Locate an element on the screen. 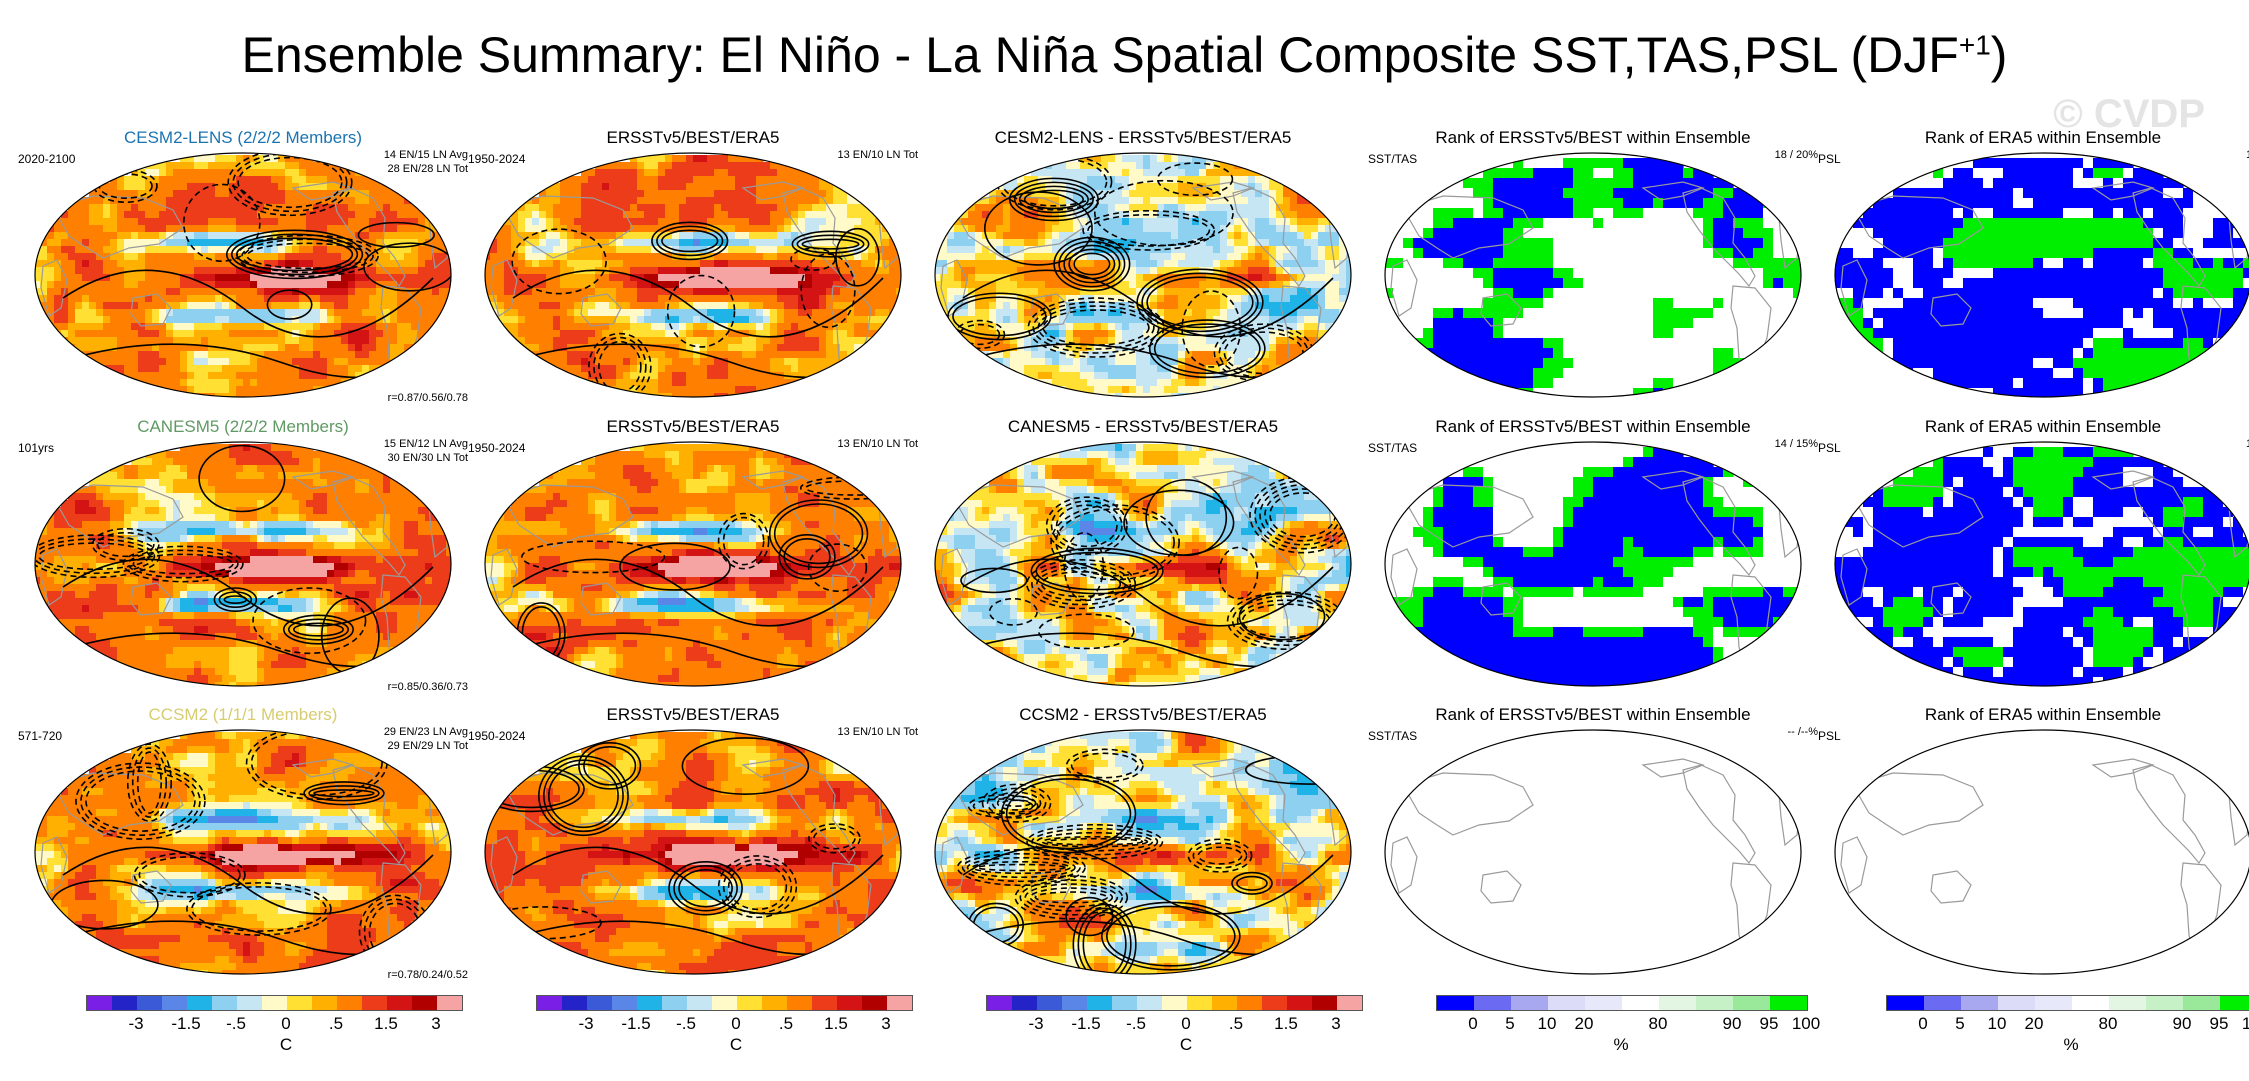 The image size is (2249, 1081). panel-title: CESM2-LENS (2/2/2 Members) is located at coordinates (243, 137).